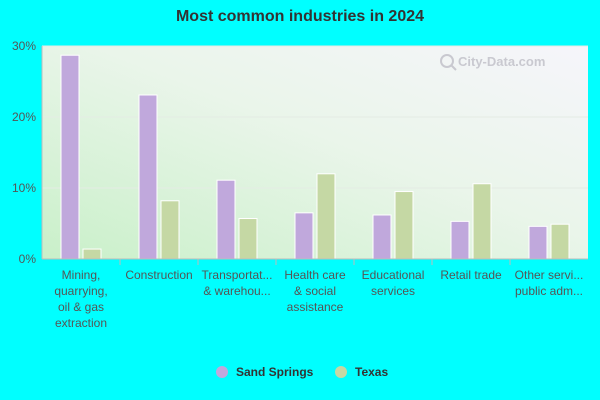  I want to click on y-tick-label: 20%, so click(24, 117).